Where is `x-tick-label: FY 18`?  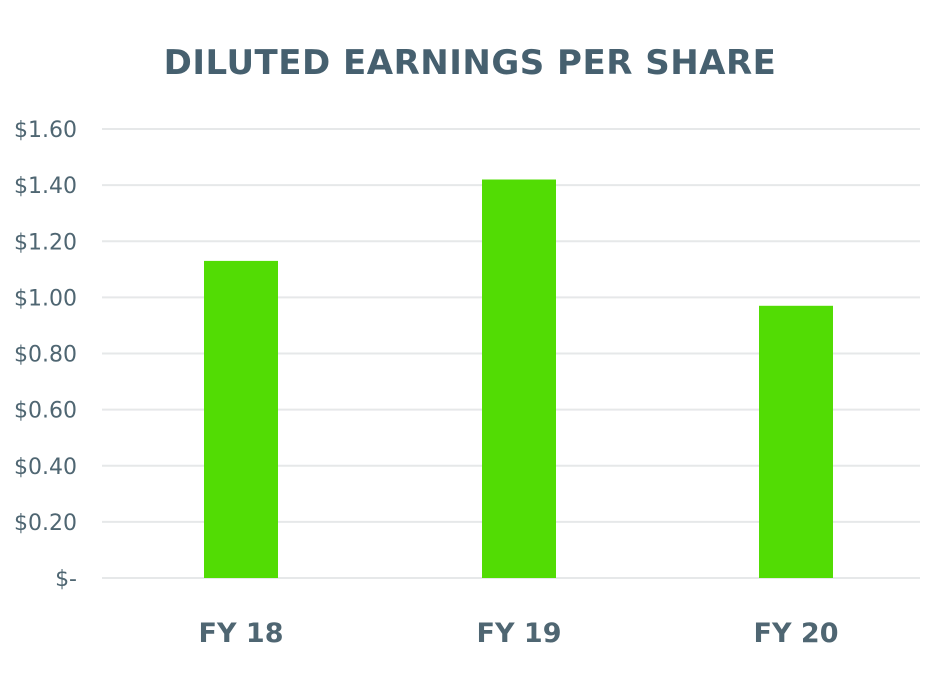
x-tick-label: FY 18 is located at coordinates (241, 633).